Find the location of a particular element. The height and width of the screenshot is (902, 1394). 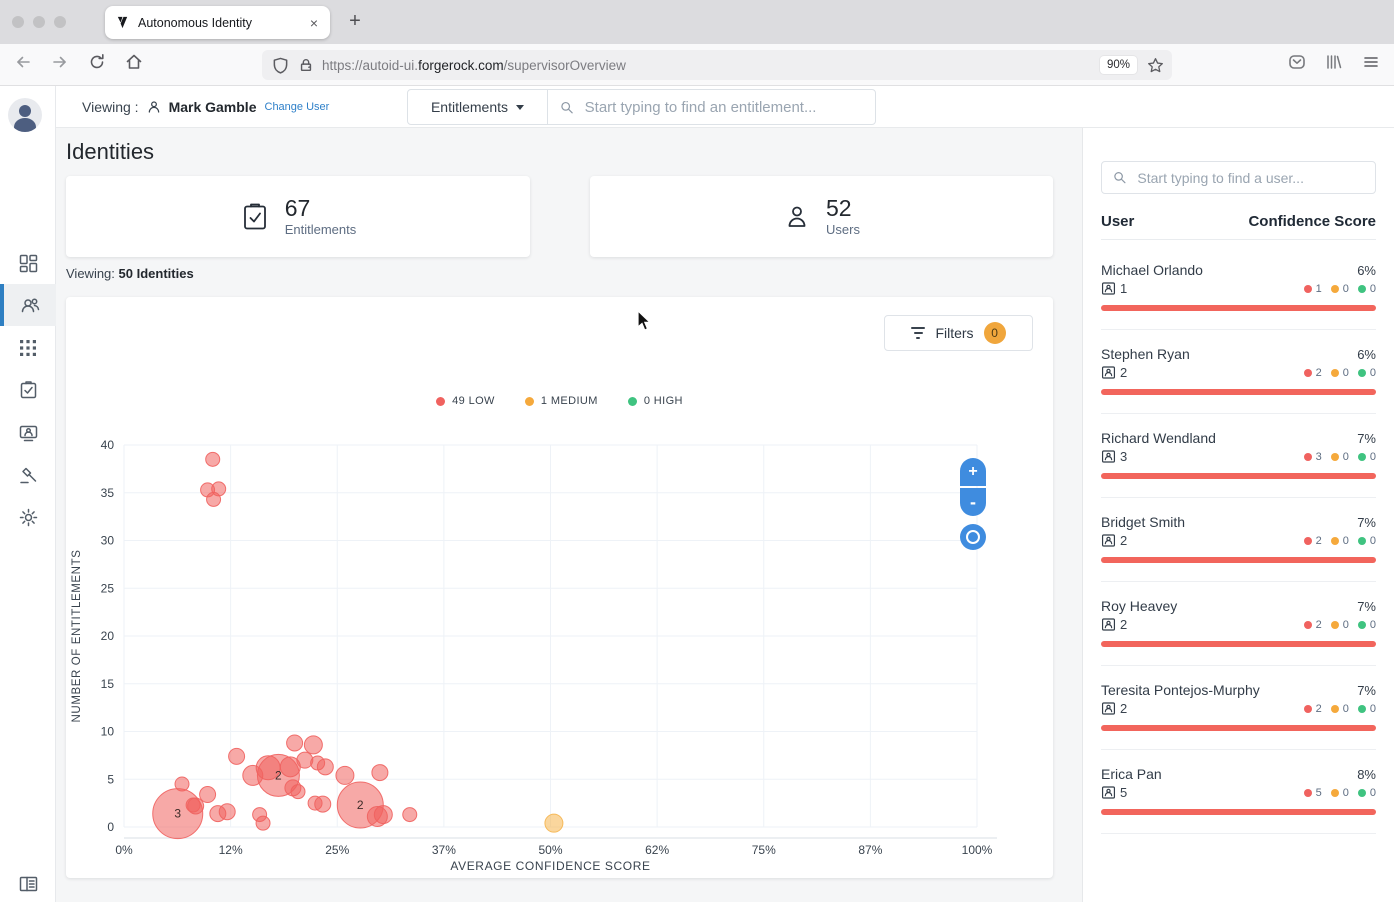

grid-dots-icon is located at coordinates (28, 348).